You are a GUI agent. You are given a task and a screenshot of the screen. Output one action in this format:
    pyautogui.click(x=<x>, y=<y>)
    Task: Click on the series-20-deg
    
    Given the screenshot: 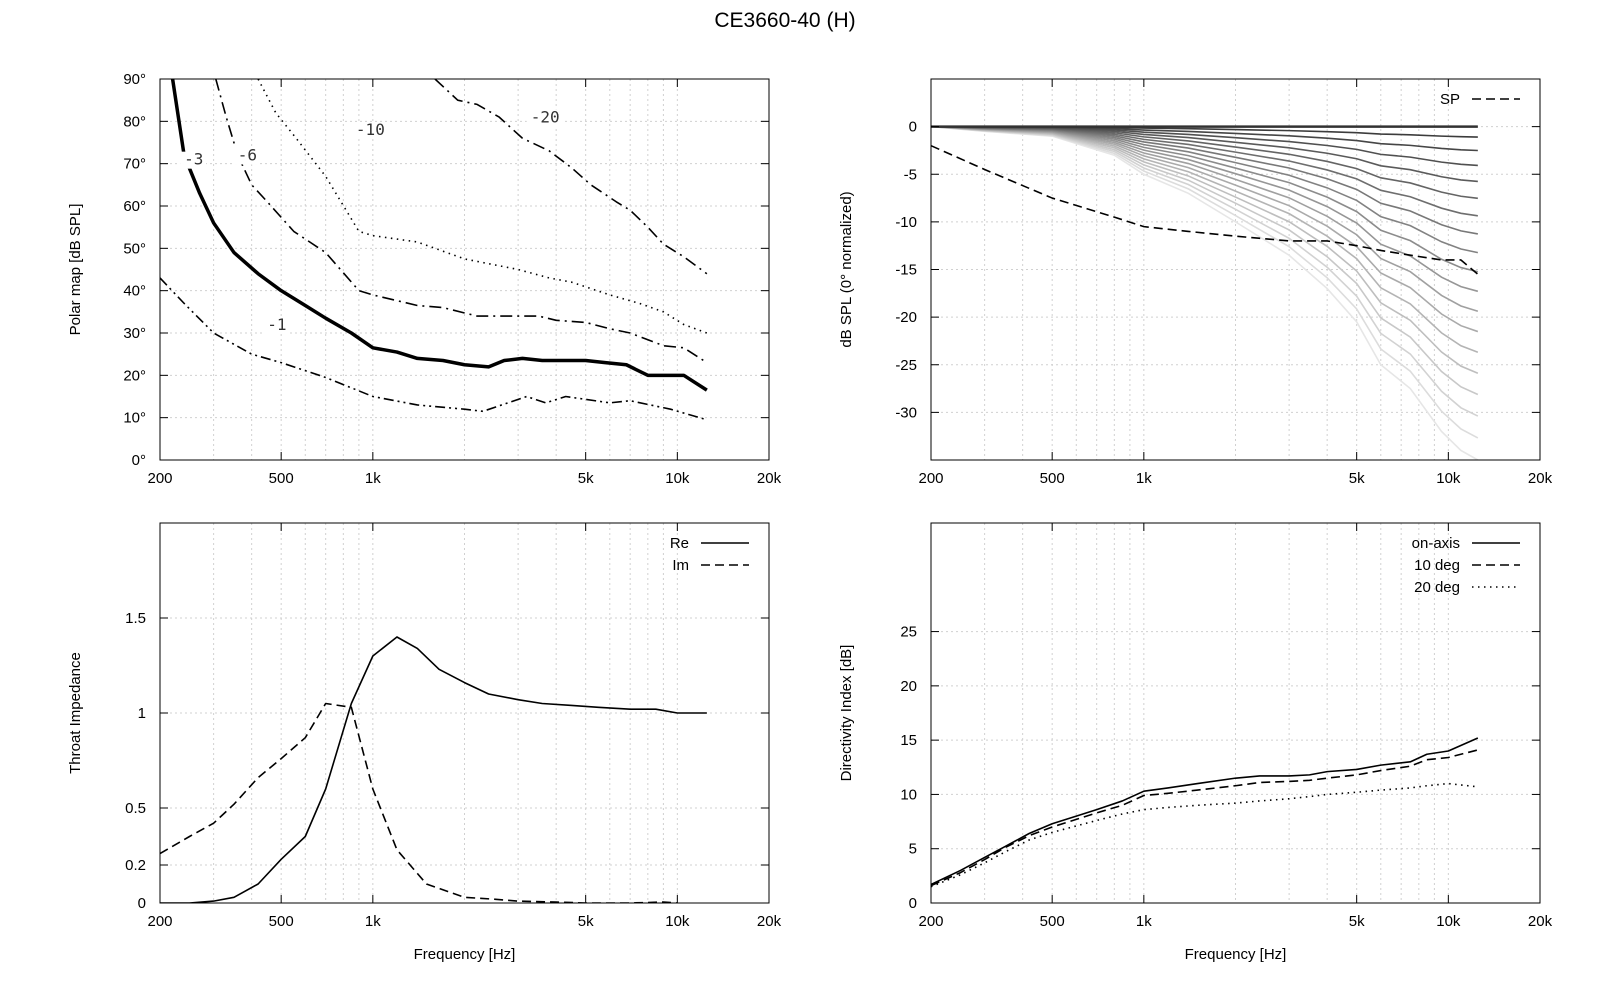 What is the action you would take?
    pyautogui.click(x=1204, y=835)
    